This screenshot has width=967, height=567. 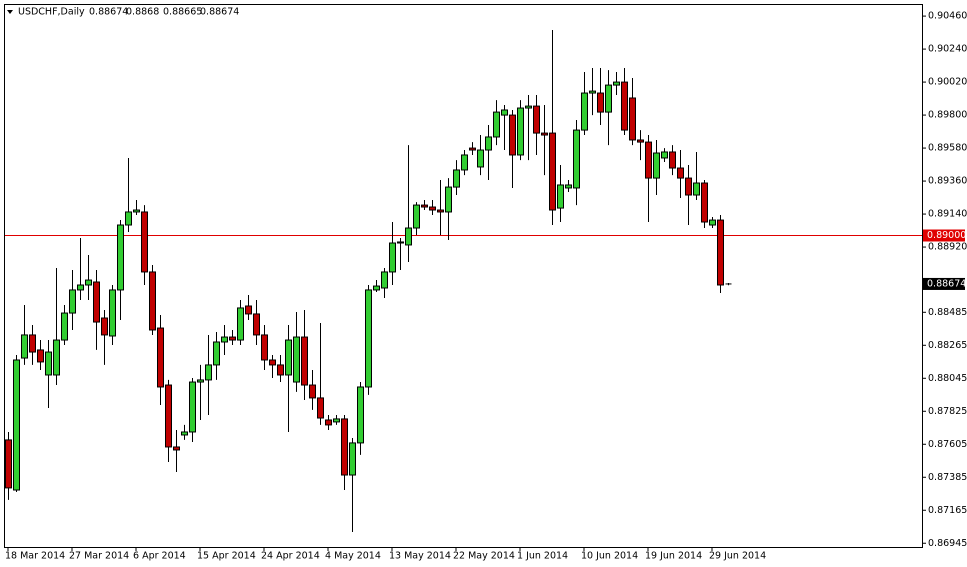 I want to click on x-tick-label: 24 Apr 2014, so click(x=290, y=556).